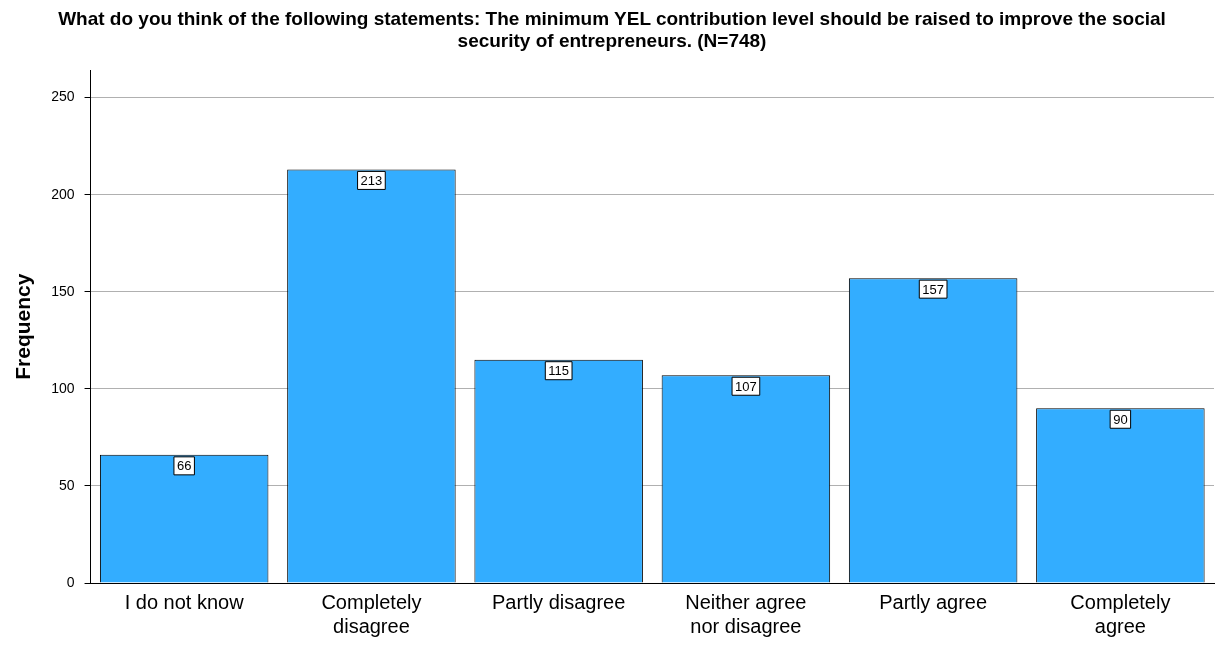 Image resolution: width=1224 pixels, height=659 pixels. What do you see at coordinates (1120, 613) in the screenshot?
I see `x-tick-label: Completely agree` at bounding box center [1120, 613].